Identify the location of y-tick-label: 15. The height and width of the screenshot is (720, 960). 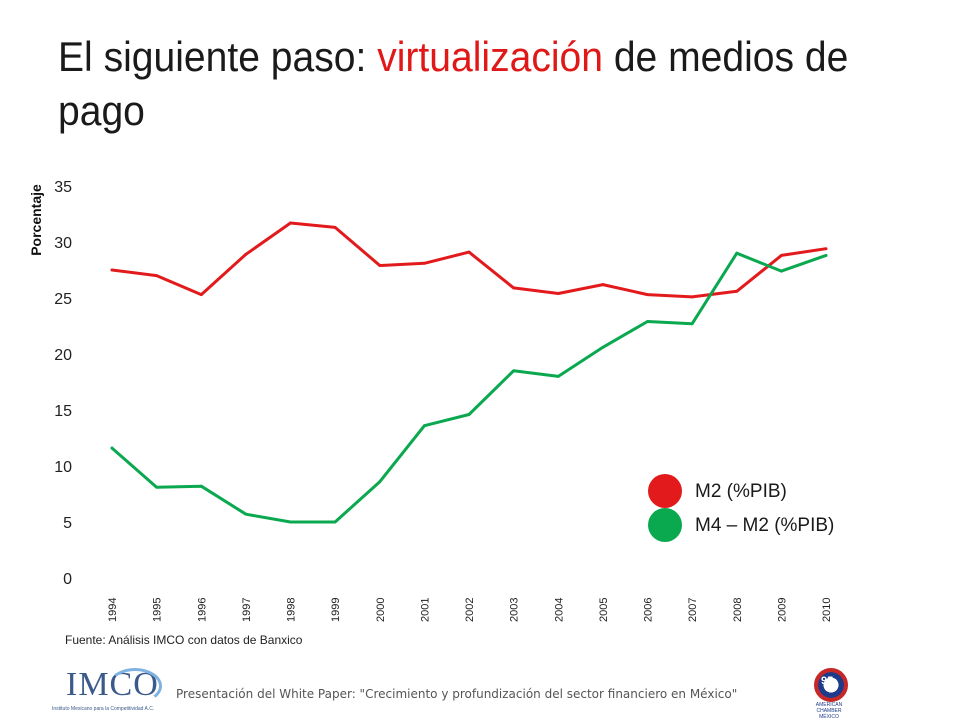
(63, 411).